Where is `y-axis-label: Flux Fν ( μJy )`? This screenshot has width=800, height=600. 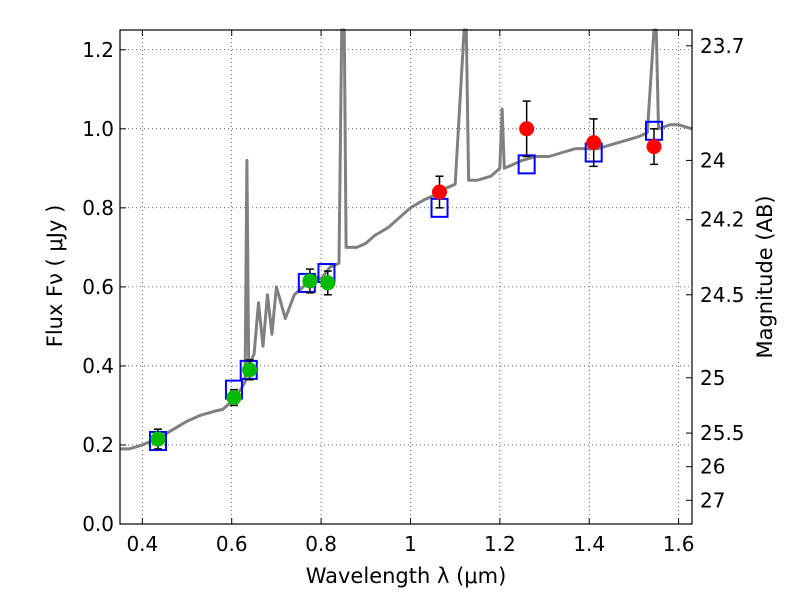 y-axis-label: Flux Fν ( μJy ) is located at coordinates (55, 276).